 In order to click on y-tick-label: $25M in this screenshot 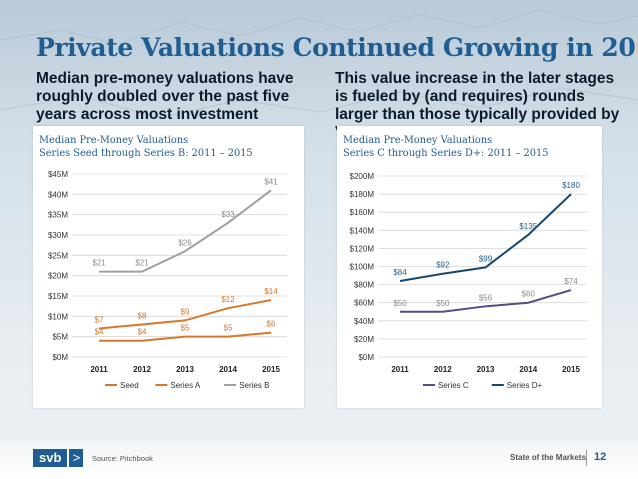, I will do `click(58, 255)`.